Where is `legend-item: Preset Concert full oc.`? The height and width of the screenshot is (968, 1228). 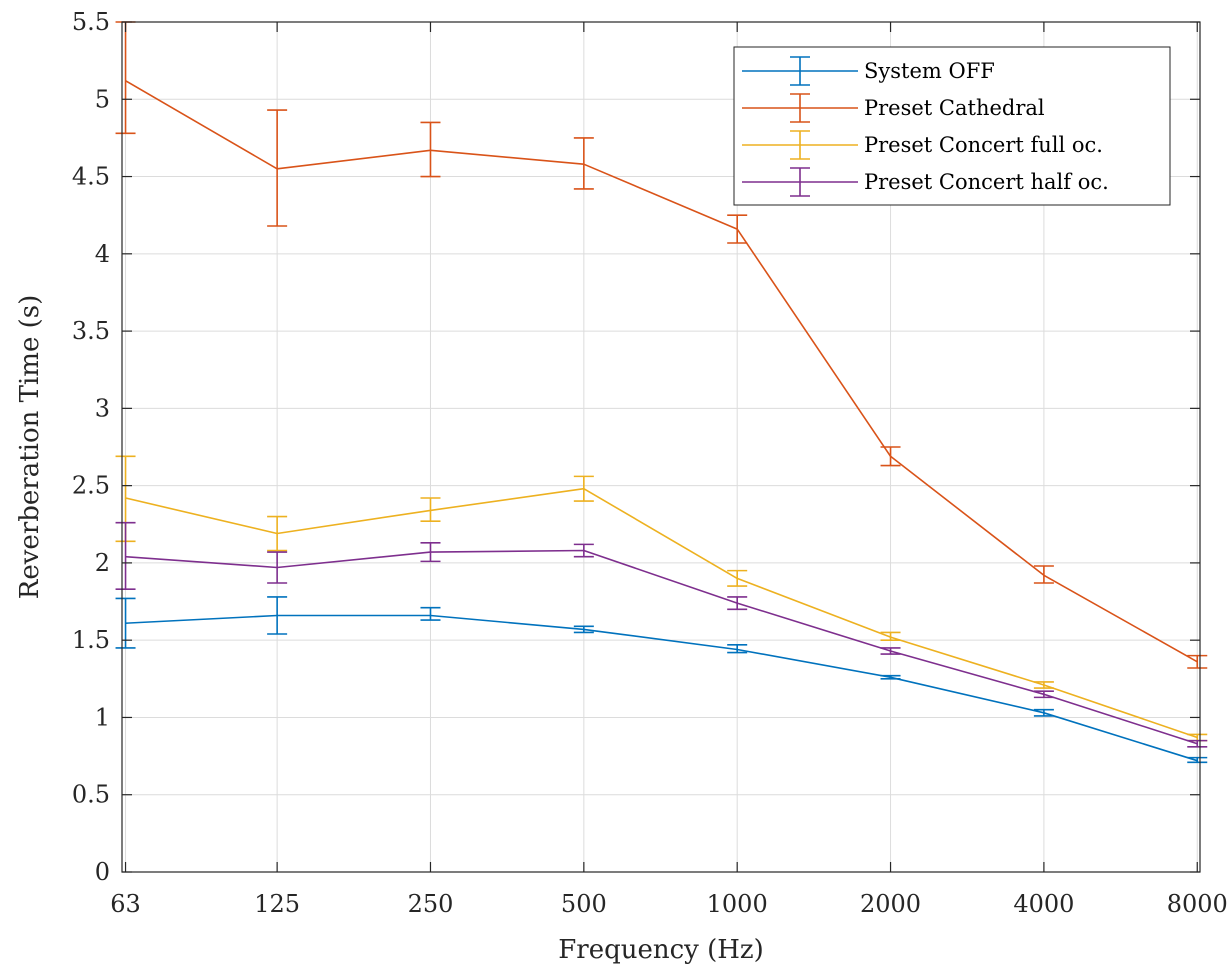 legend-item: Preset Concert full oc. is located at coordinates (922, 145).